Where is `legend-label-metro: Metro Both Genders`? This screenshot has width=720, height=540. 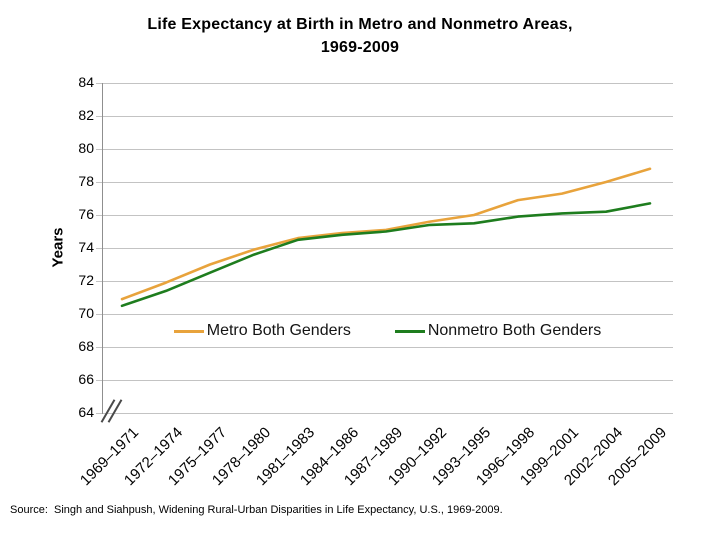
legend-label-metro: Metro Both Genders is located at coordinates (278, 330).